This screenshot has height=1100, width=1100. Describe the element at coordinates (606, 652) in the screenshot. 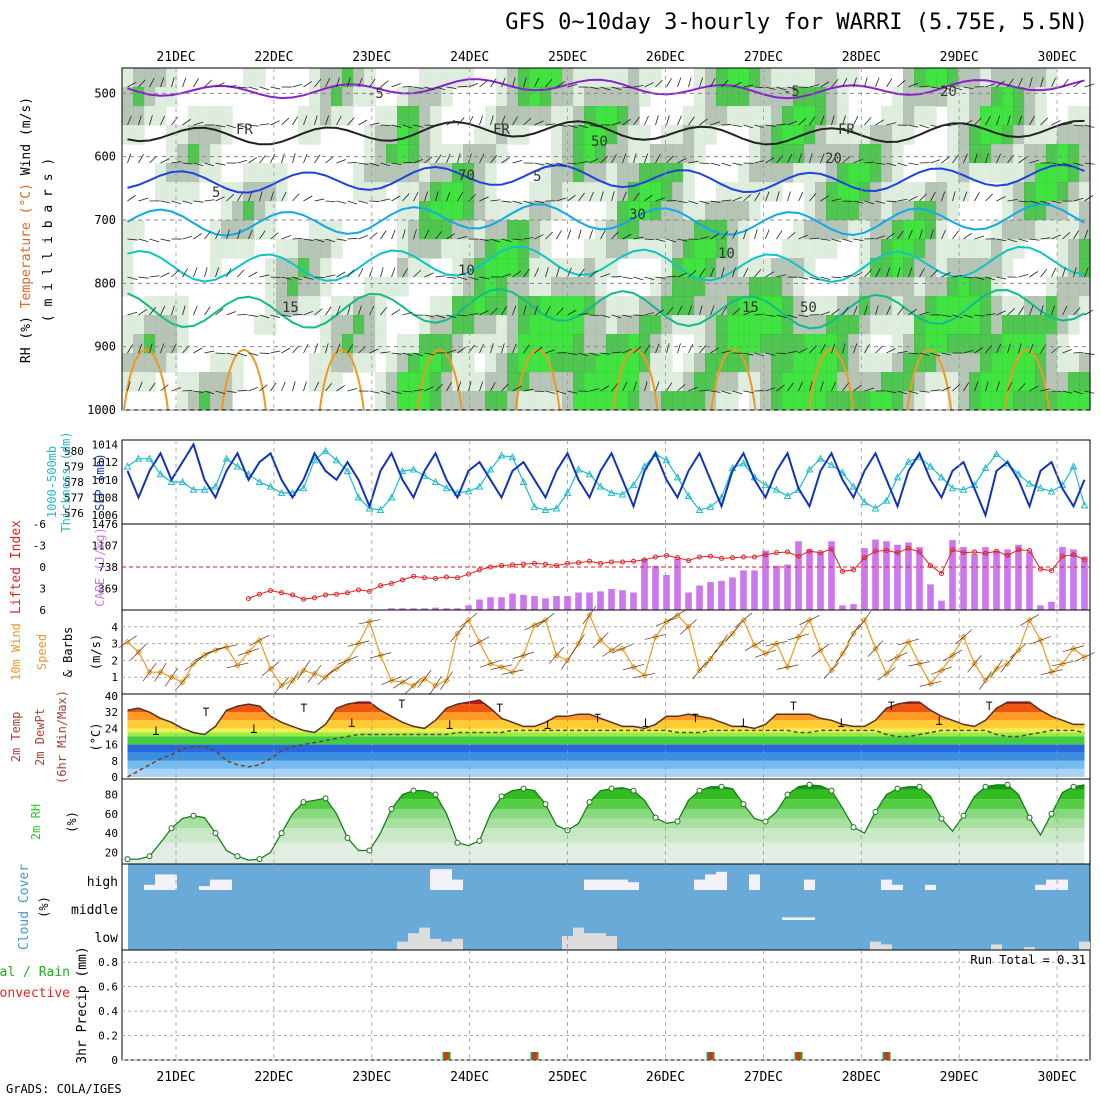

I see `wind-frame` at that location.